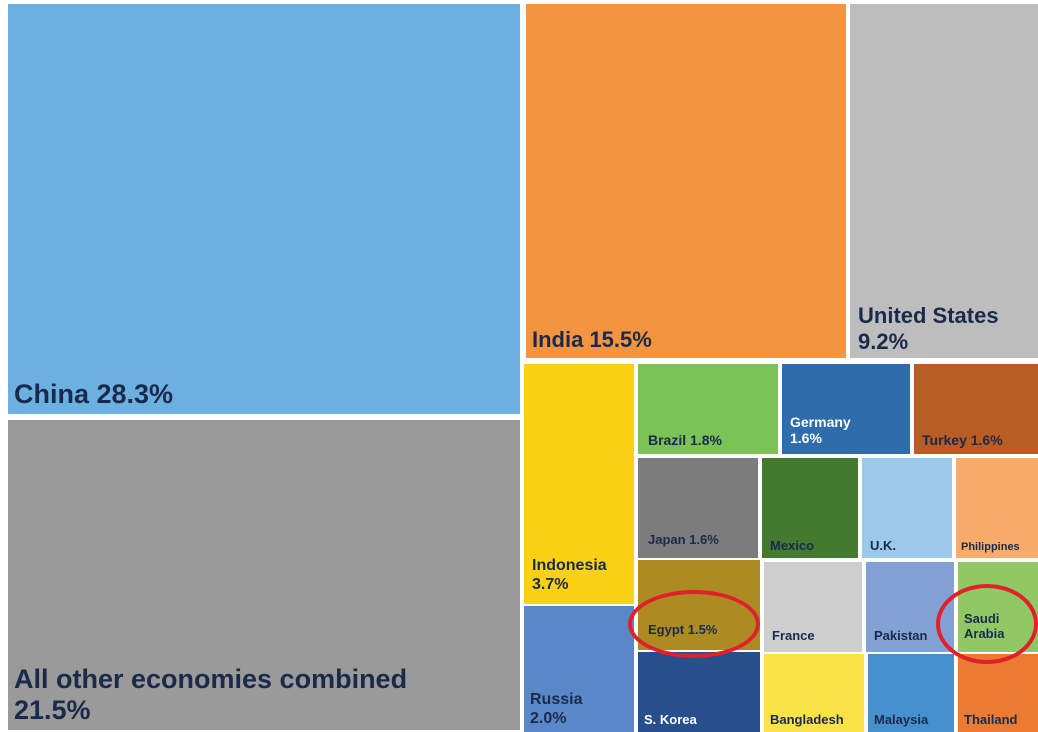 The image size is (1038, 732). What do you see at coordinates (211, 694) in the screenshot?
I see `treemap-label-all-other-economies-combined: All other economies combined 21.5%` at bounding box center [211, 694].